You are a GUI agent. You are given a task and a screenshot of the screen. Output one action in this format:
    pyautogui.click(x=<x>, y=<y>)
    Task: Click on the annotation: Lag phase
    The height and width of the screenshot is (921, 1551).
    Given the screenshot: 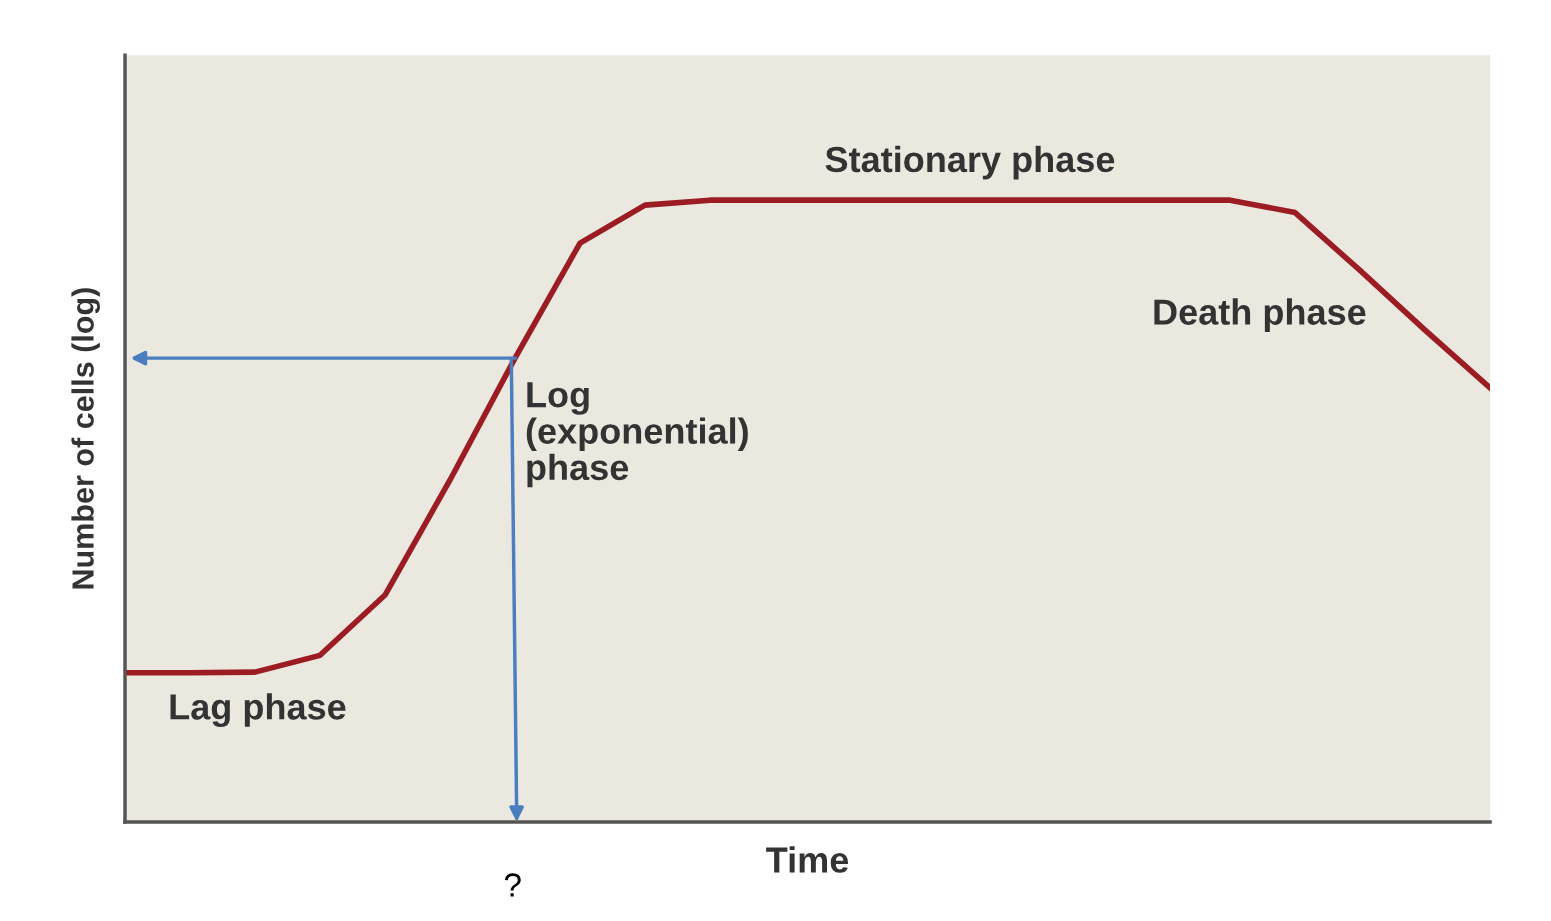 What is the action you would take?
    pyautogui.click(x=258, y=710)
    